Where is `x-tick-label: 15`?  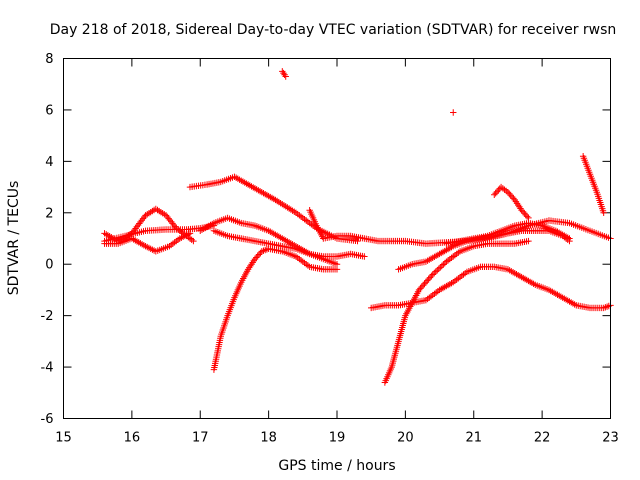 x-tick-label: 15 is located at coordinates (63, 438).